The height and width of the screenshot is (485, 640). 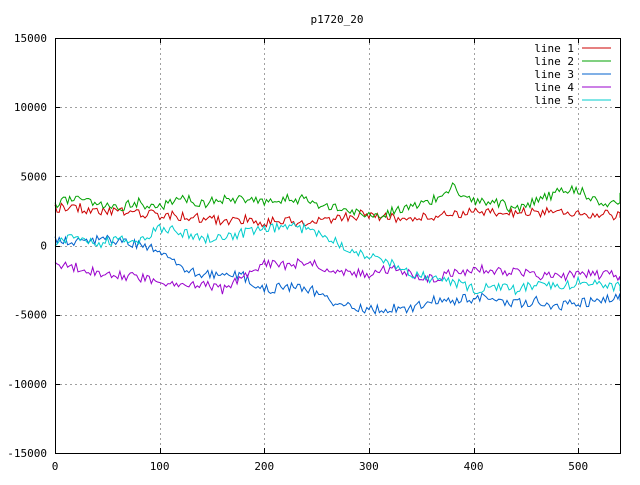 What do you see at coordinates (43, 246) in the screenshot?
I see `y-tick-label: 0` at bounding box center [43, 246].